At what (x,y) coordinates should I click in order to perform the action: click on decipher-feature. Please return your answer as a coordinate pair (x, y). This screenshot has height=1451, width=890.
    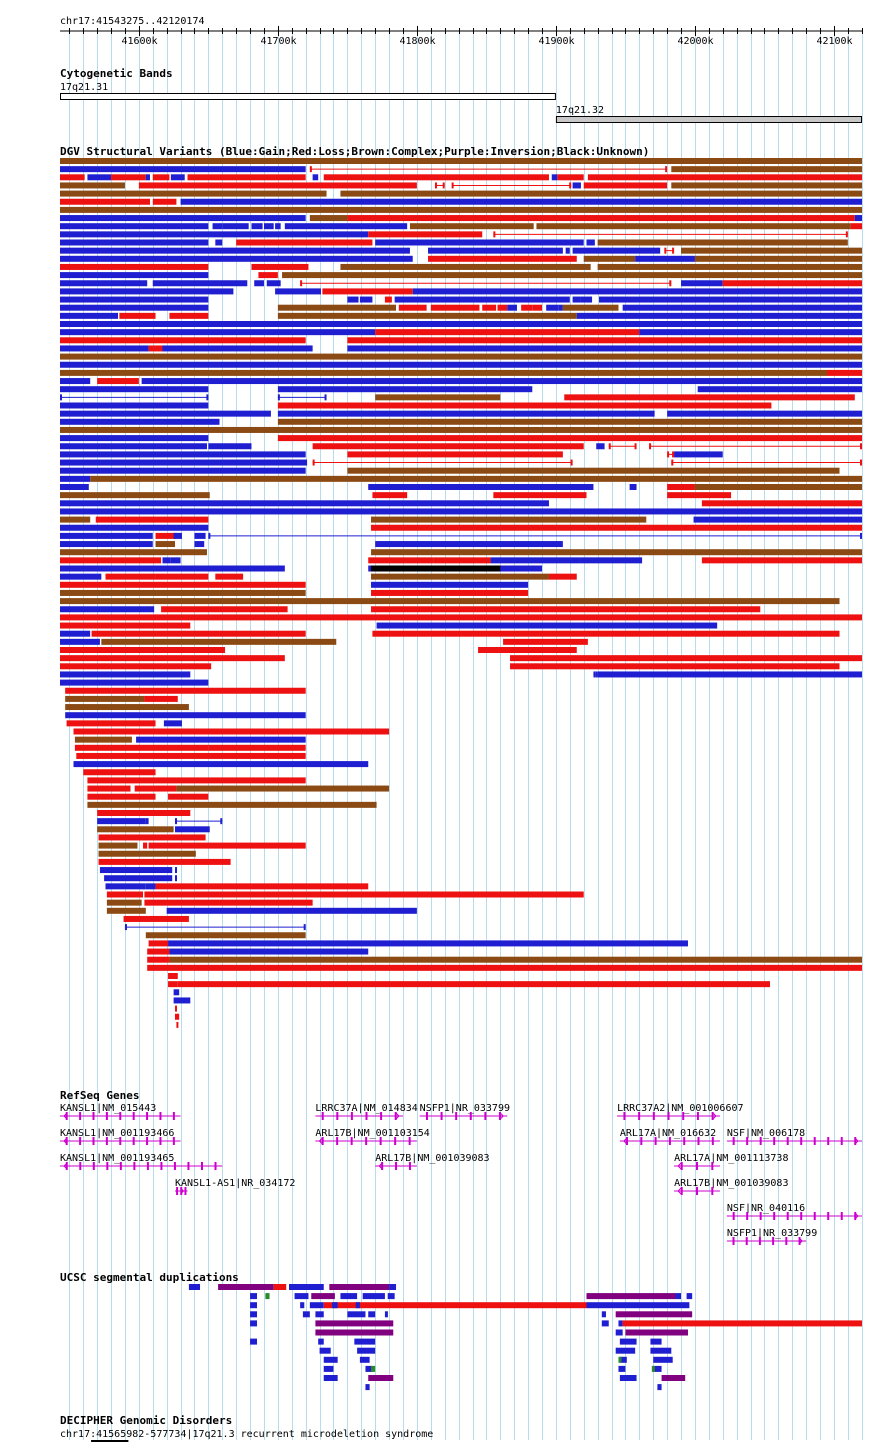
    Looking at the image, I should click on (110, 1441).